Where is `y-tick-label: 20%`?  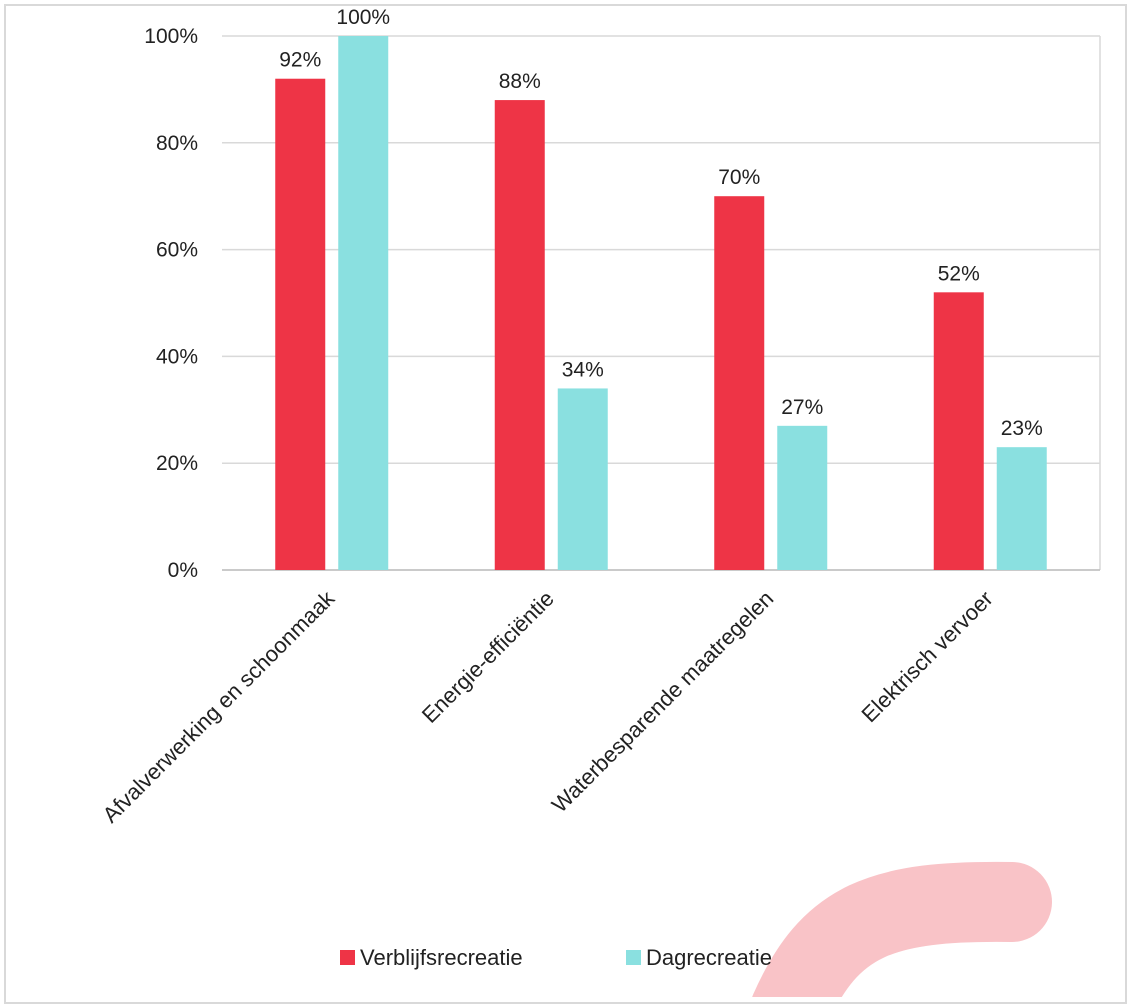 y-tick-label: 20% is located at coordinates (177, 463).